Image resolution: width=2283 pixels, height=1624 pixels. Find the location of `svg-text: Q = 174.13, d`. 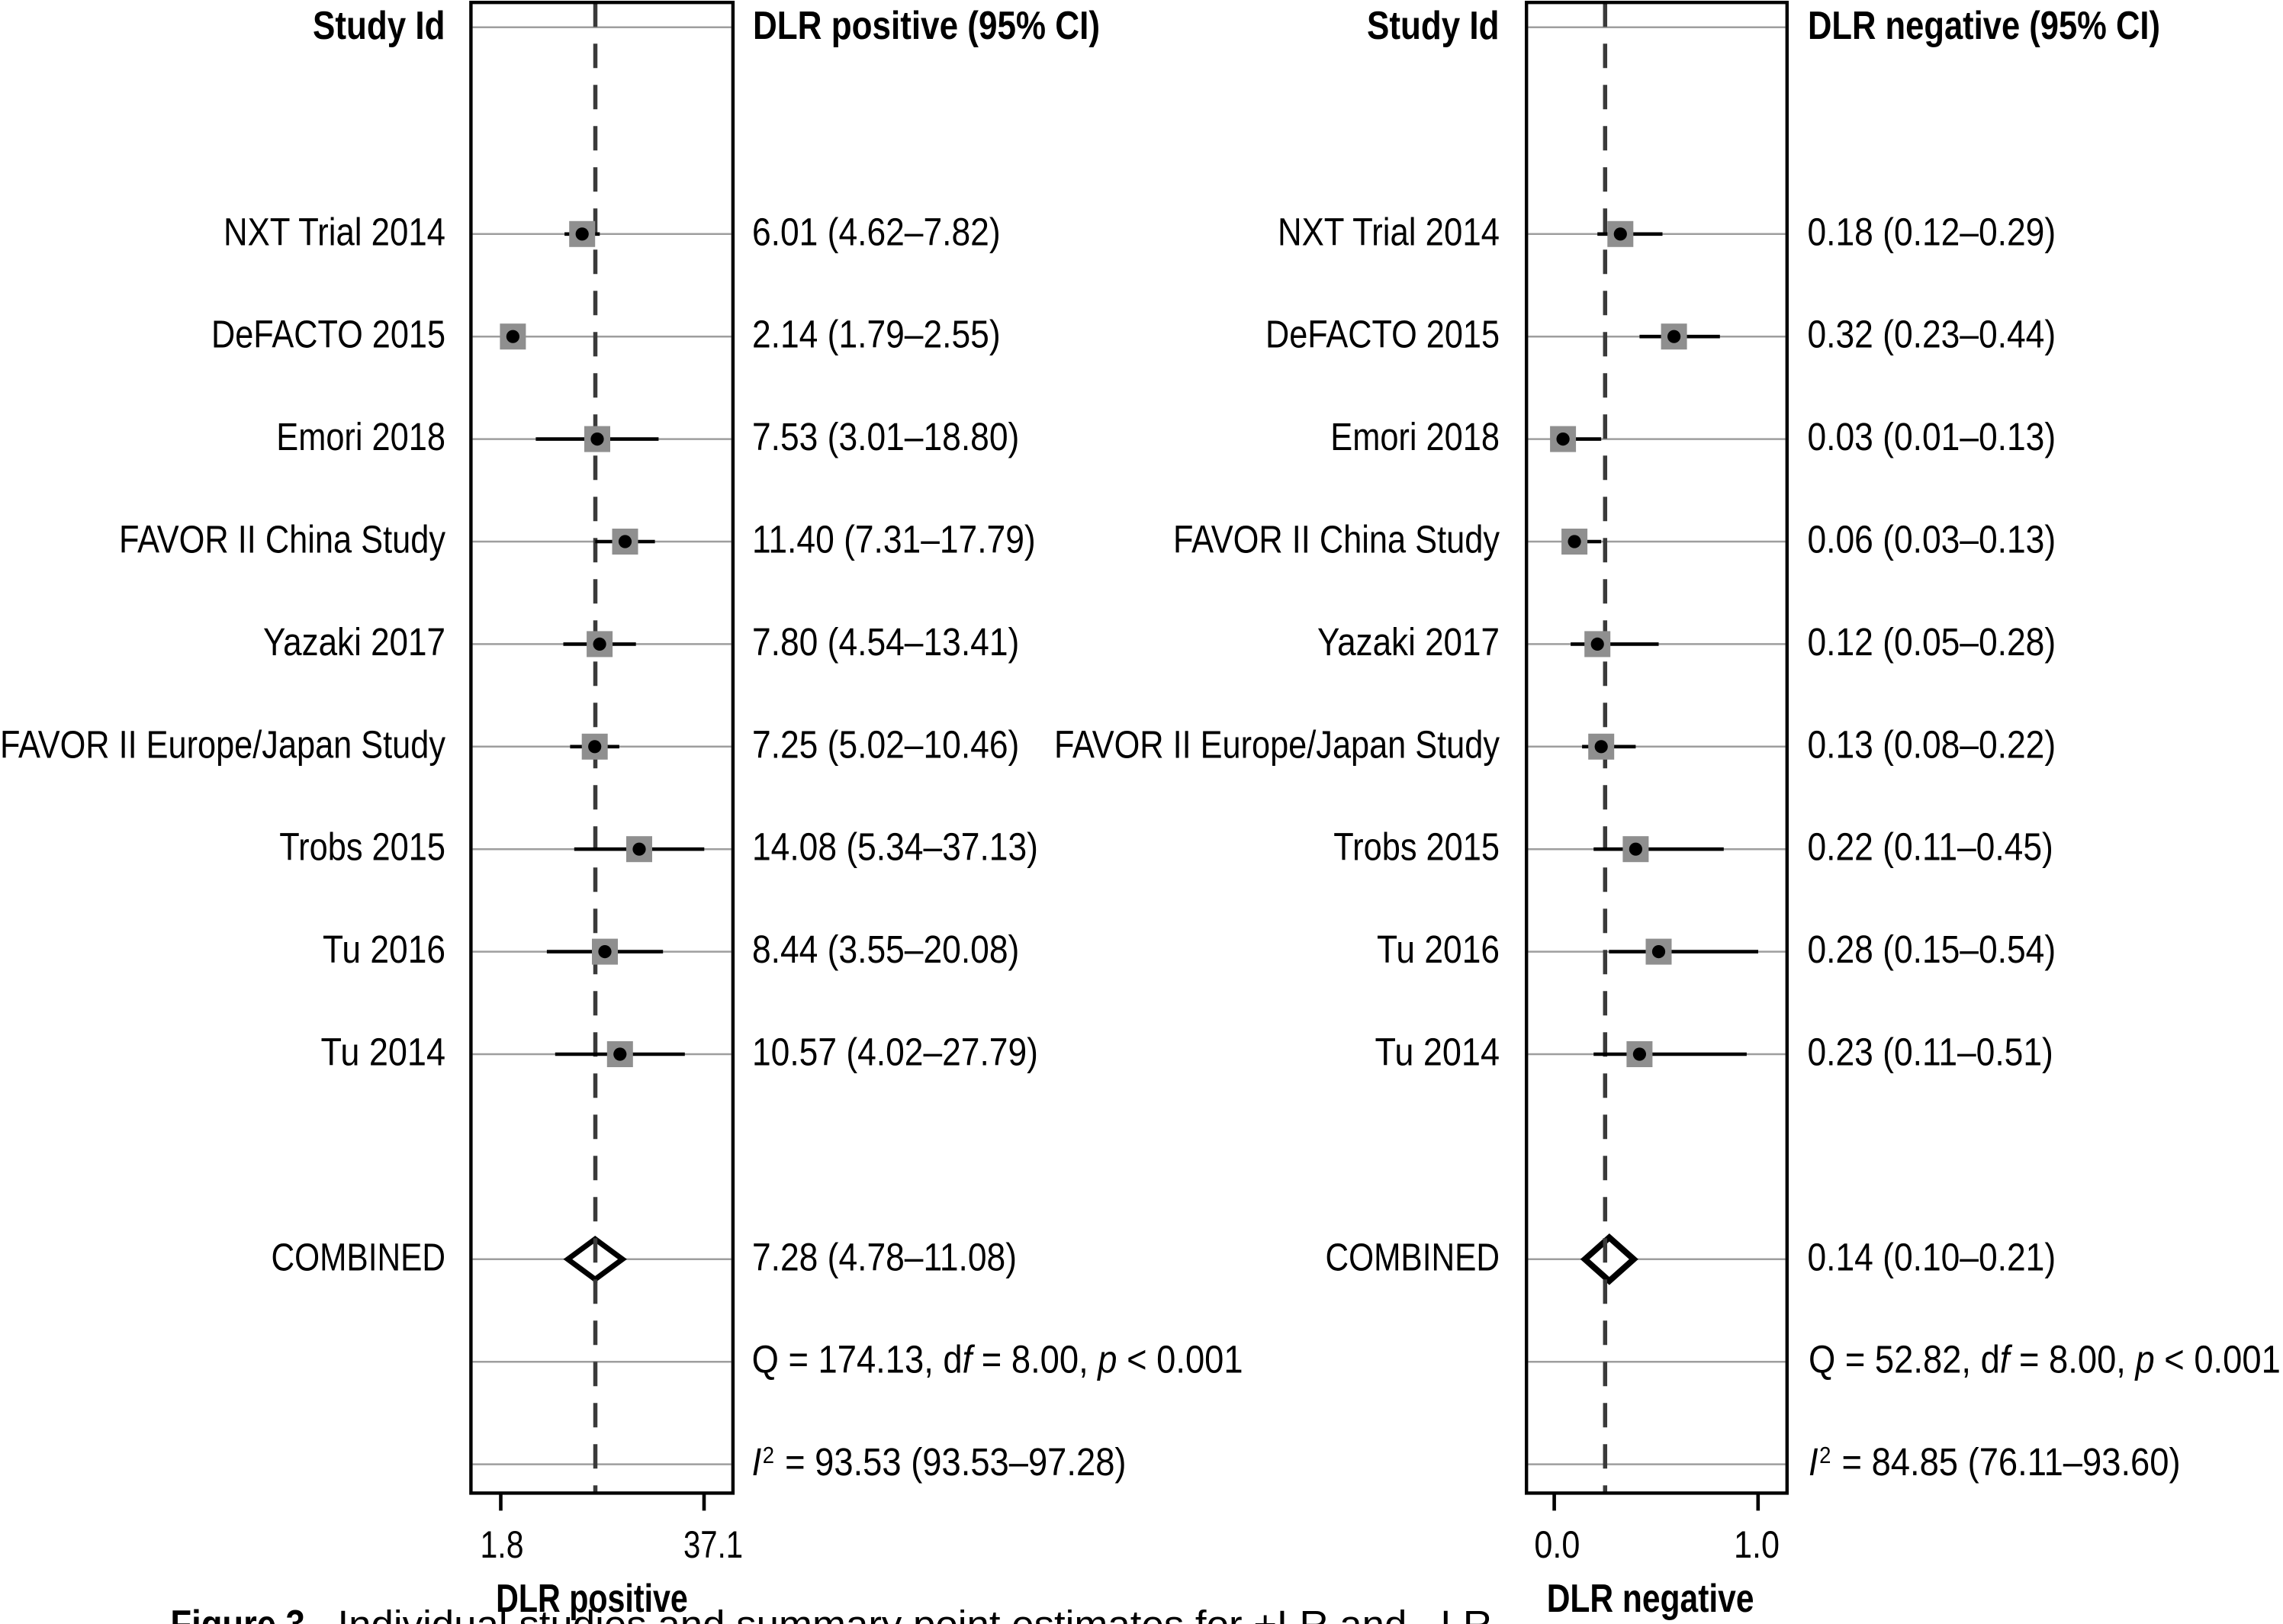

svg-text: Q = 174.13, d is located at coordinates (857, 1359).